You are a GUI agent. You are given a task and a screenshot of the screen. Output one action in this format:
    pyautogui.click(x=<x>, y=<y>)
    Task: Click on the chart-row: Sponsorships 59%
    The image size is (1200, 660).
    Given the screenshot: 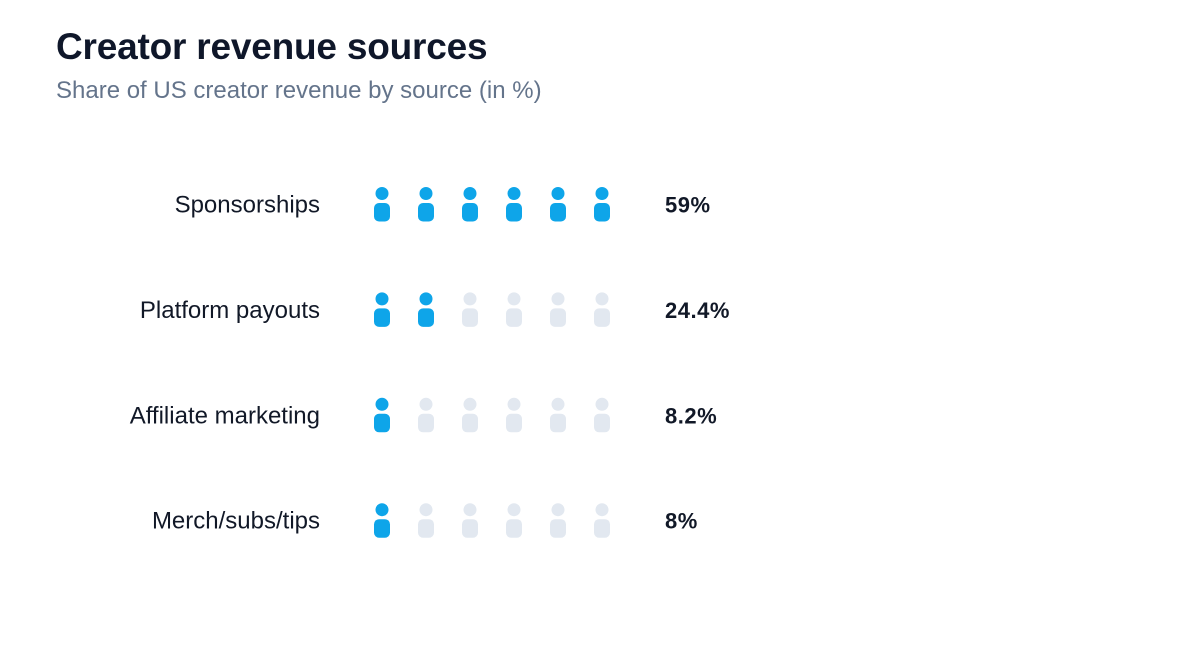 What is the action you would take?
    pyautogui.click(x=443, y=204)
    